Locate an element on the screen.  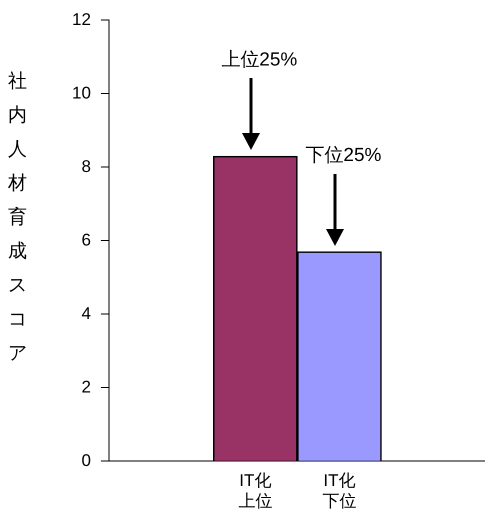
y-tick-label: 10 is located at coordinates (81, 92).